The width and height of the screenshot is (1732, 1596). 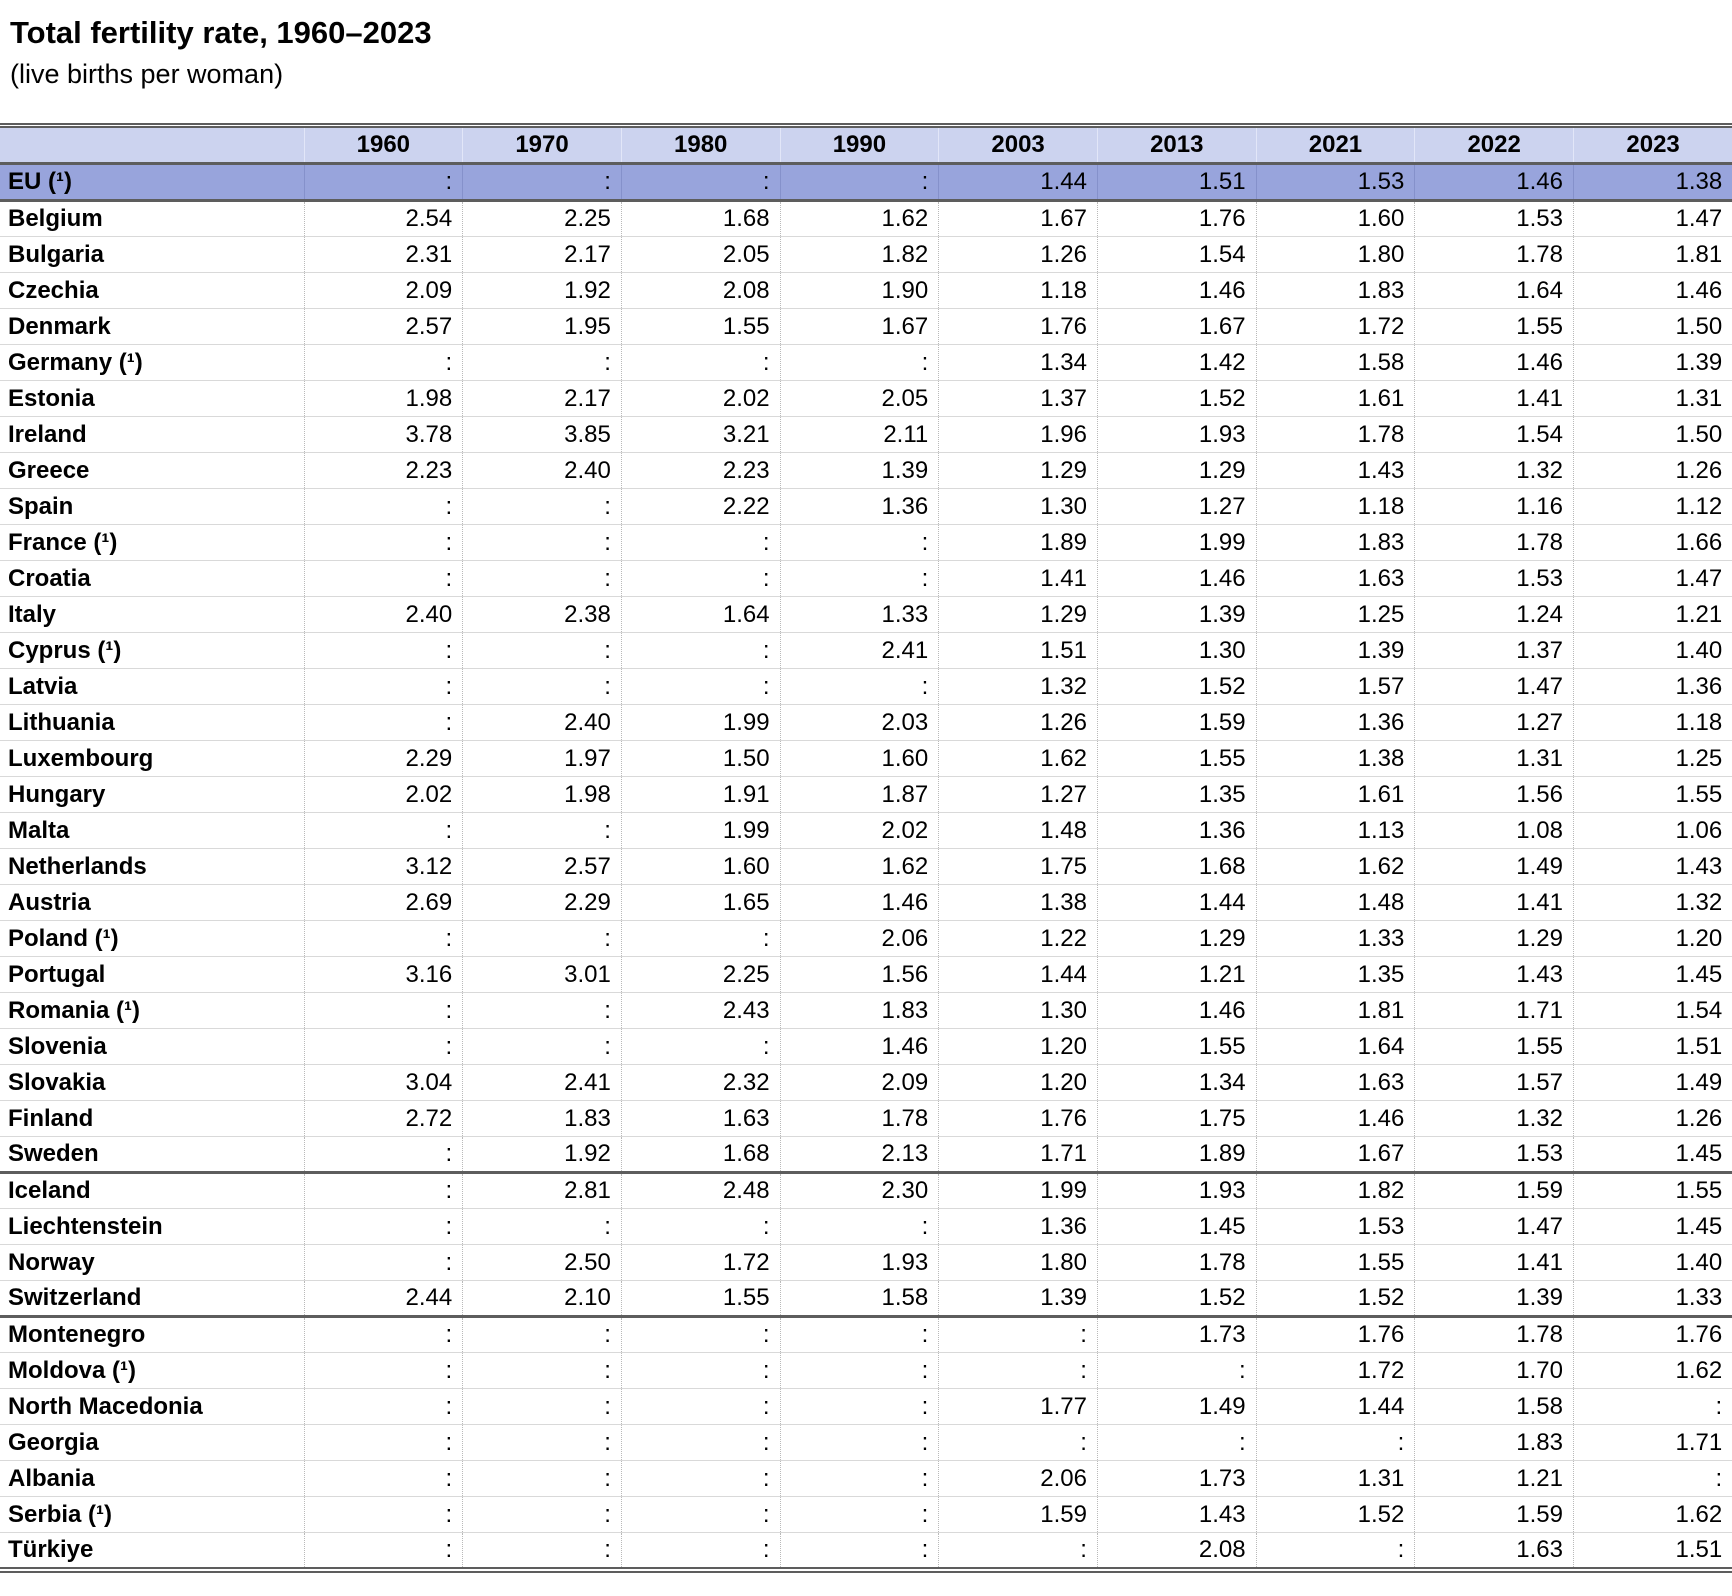 What do you see at coordinates (152, 1334) in the screenshot?
I see `country-cell: Montenegro` at bounding box center [152, 1334].